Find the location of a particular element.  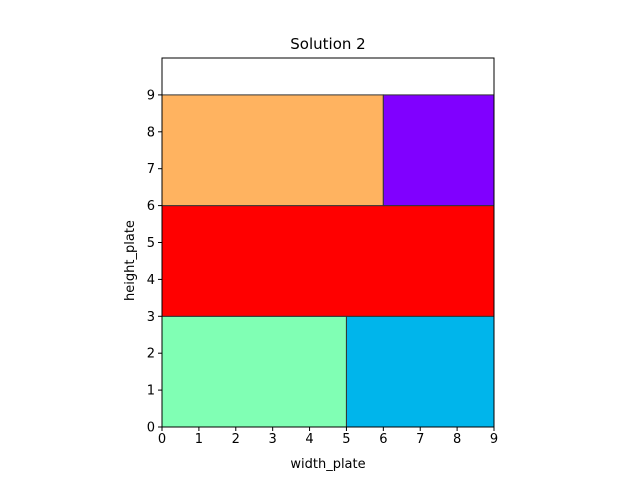

chart-title: Solution 2 is located at coordinates (327, 44).